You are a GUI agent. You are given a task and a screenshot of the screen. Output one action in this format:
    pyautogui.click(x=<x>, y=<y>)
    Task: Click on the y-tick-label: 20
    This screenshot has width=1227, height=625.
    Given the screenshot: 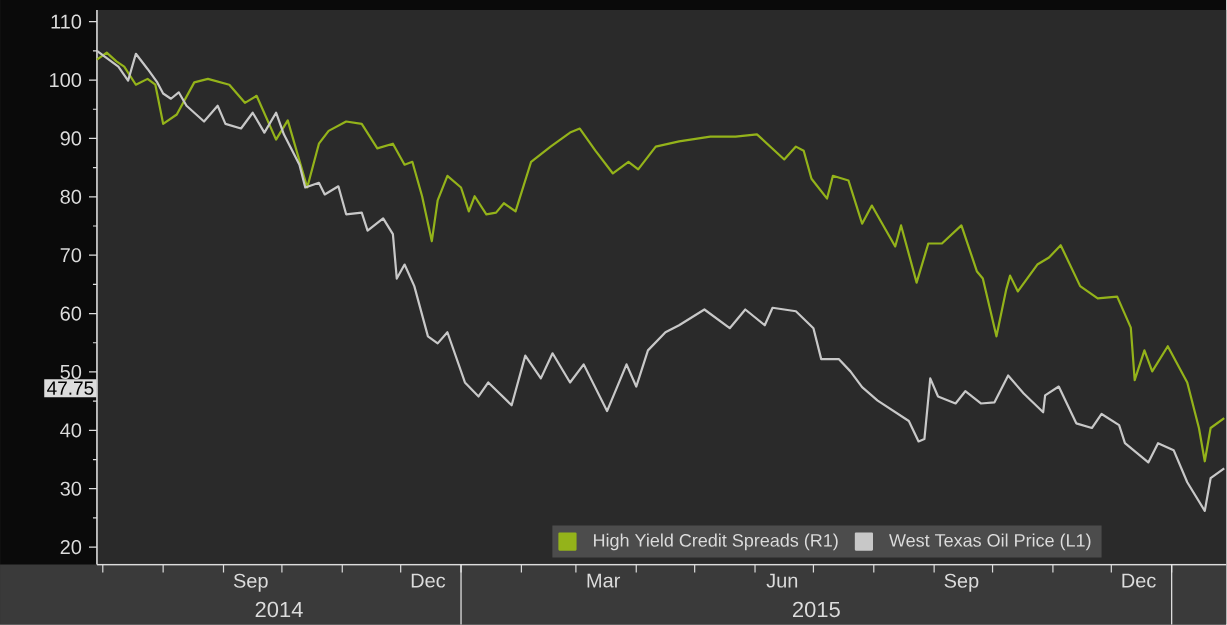 What is the action you would take?
    pyautogui.click(x=71, y=547)
    